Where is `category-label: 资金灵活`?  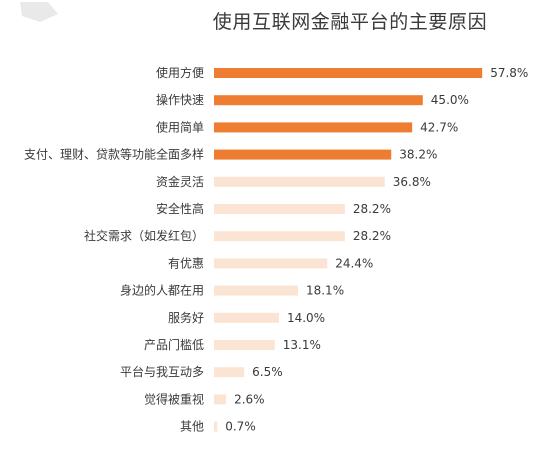
category-label: 资金灵活 is located at coordinates (180, 181).